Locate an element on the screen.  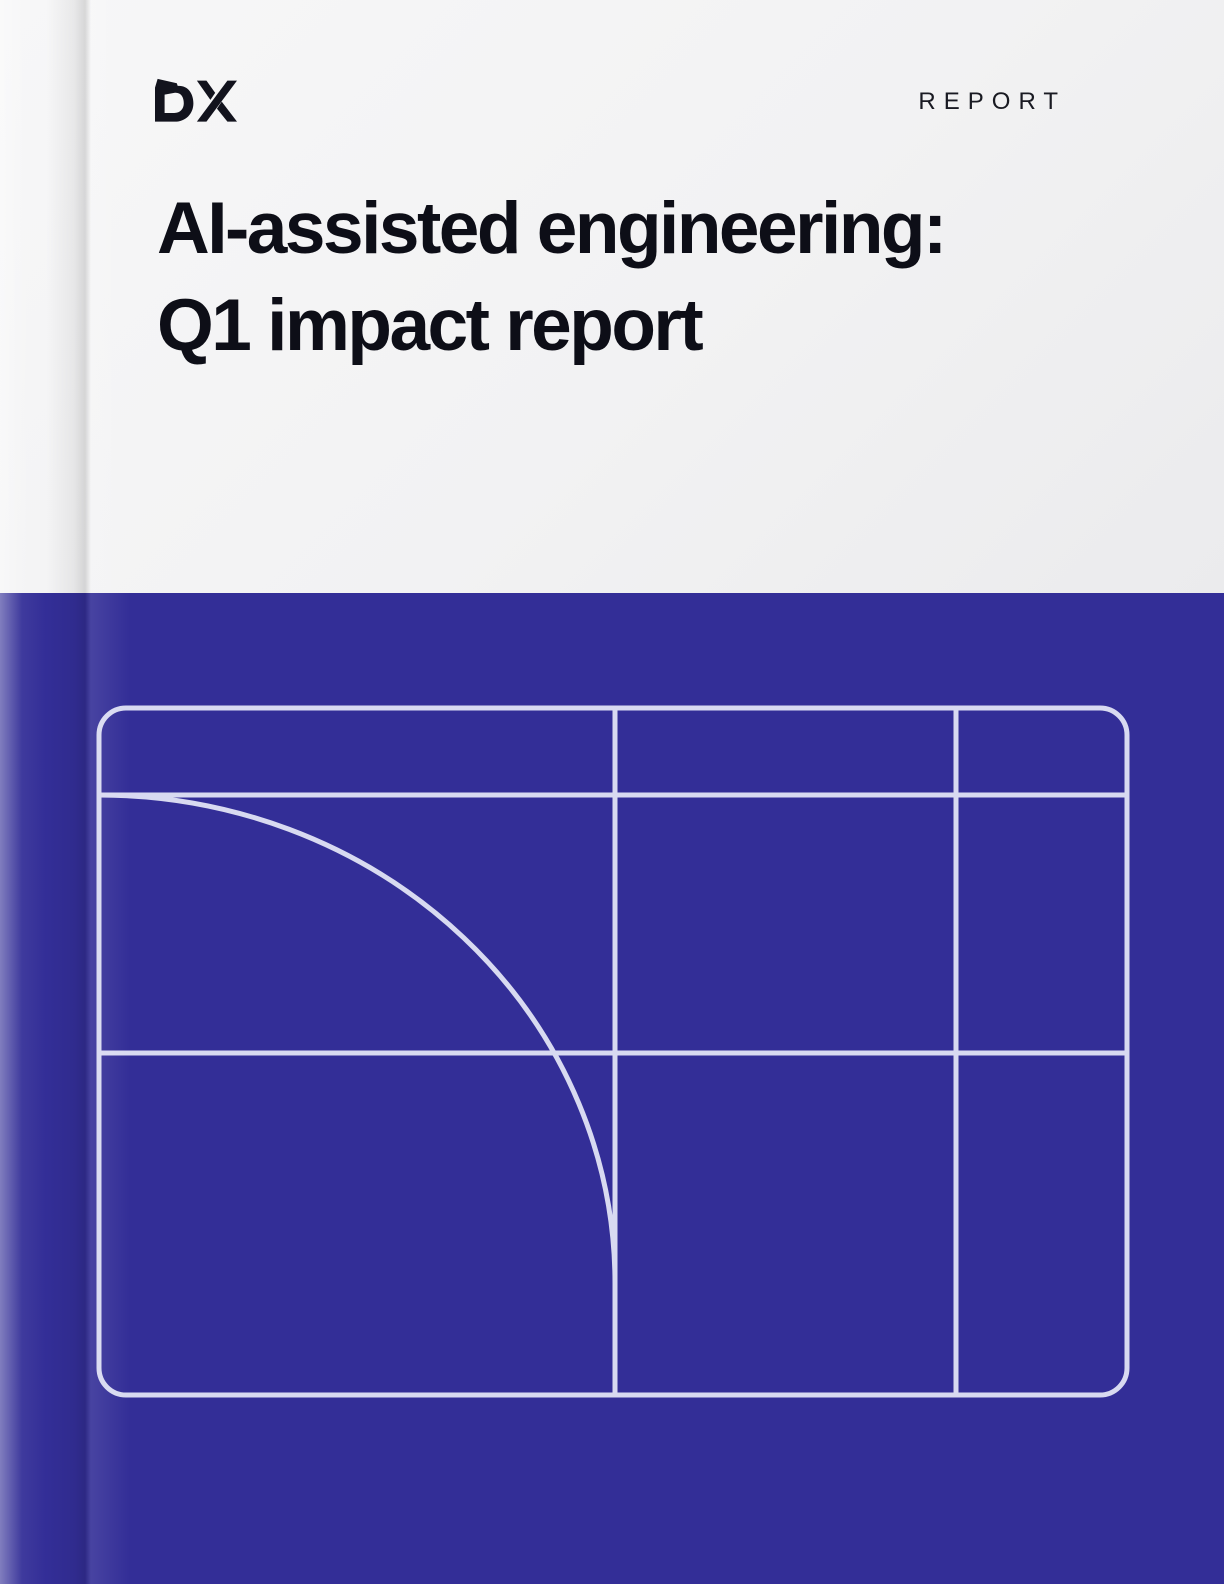
logo-letter-x-slash is located at coordinates (216, 101).